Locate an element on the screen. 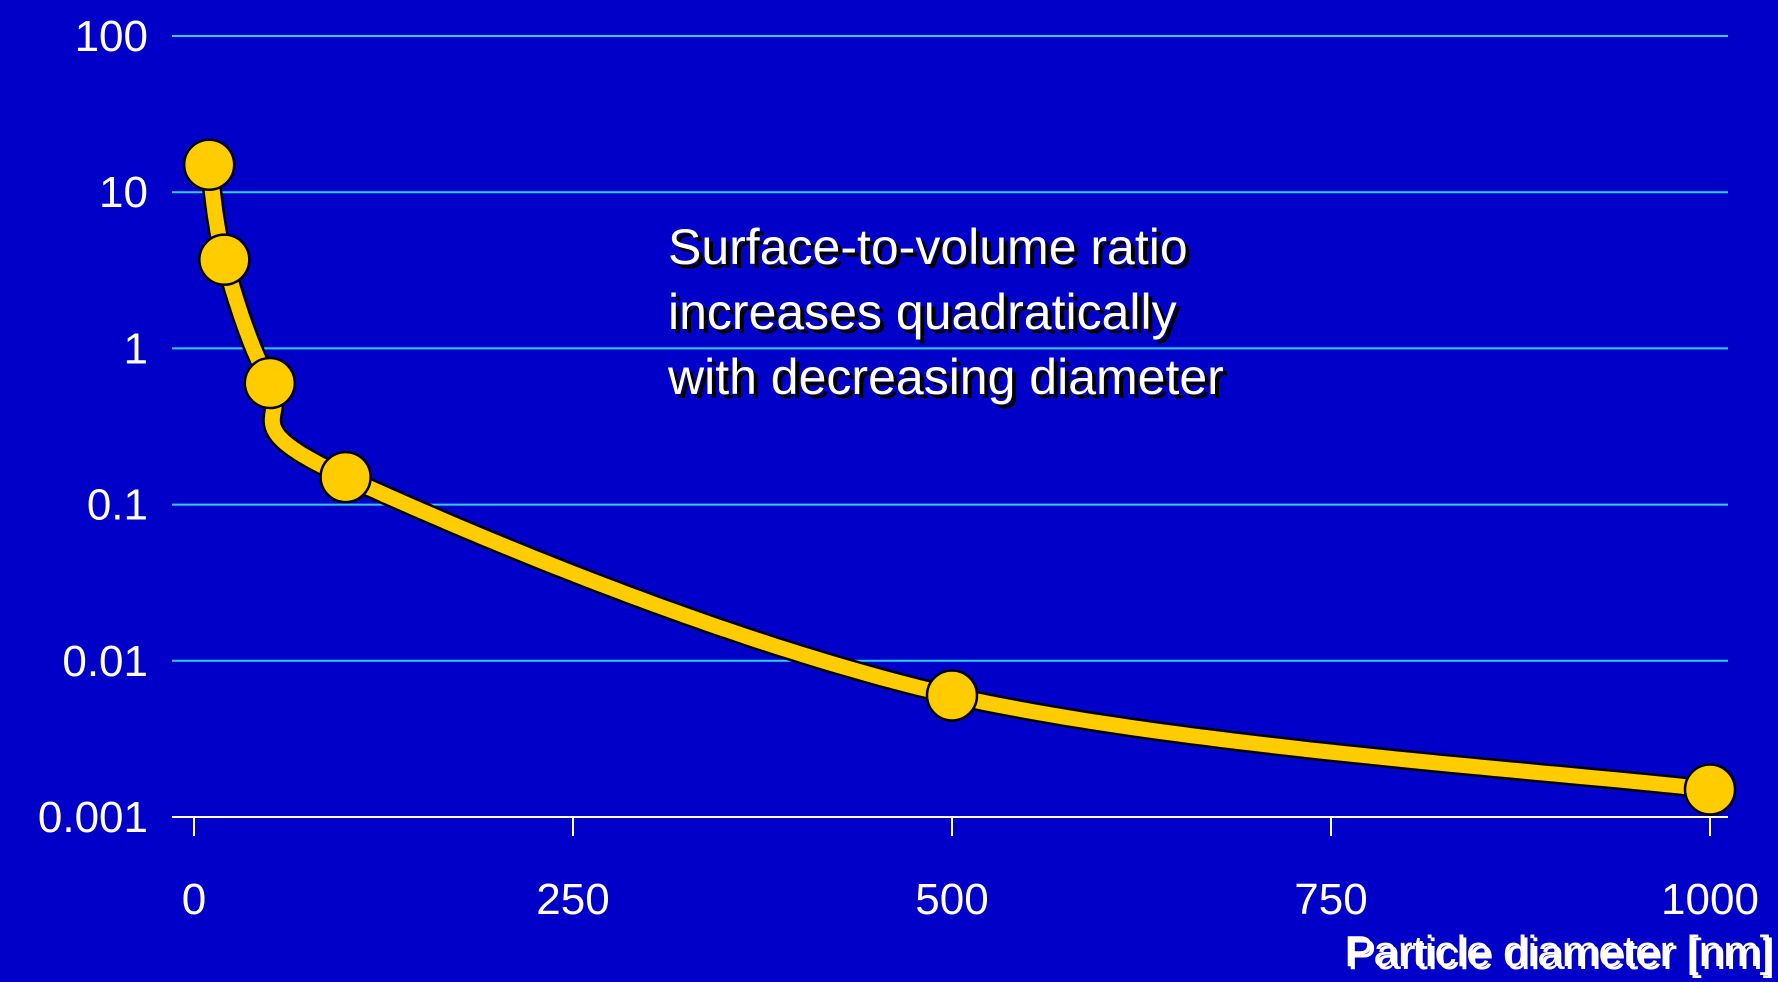  x-axis-title: Particle diameter [nm] is located at coordinates (1558, 951).